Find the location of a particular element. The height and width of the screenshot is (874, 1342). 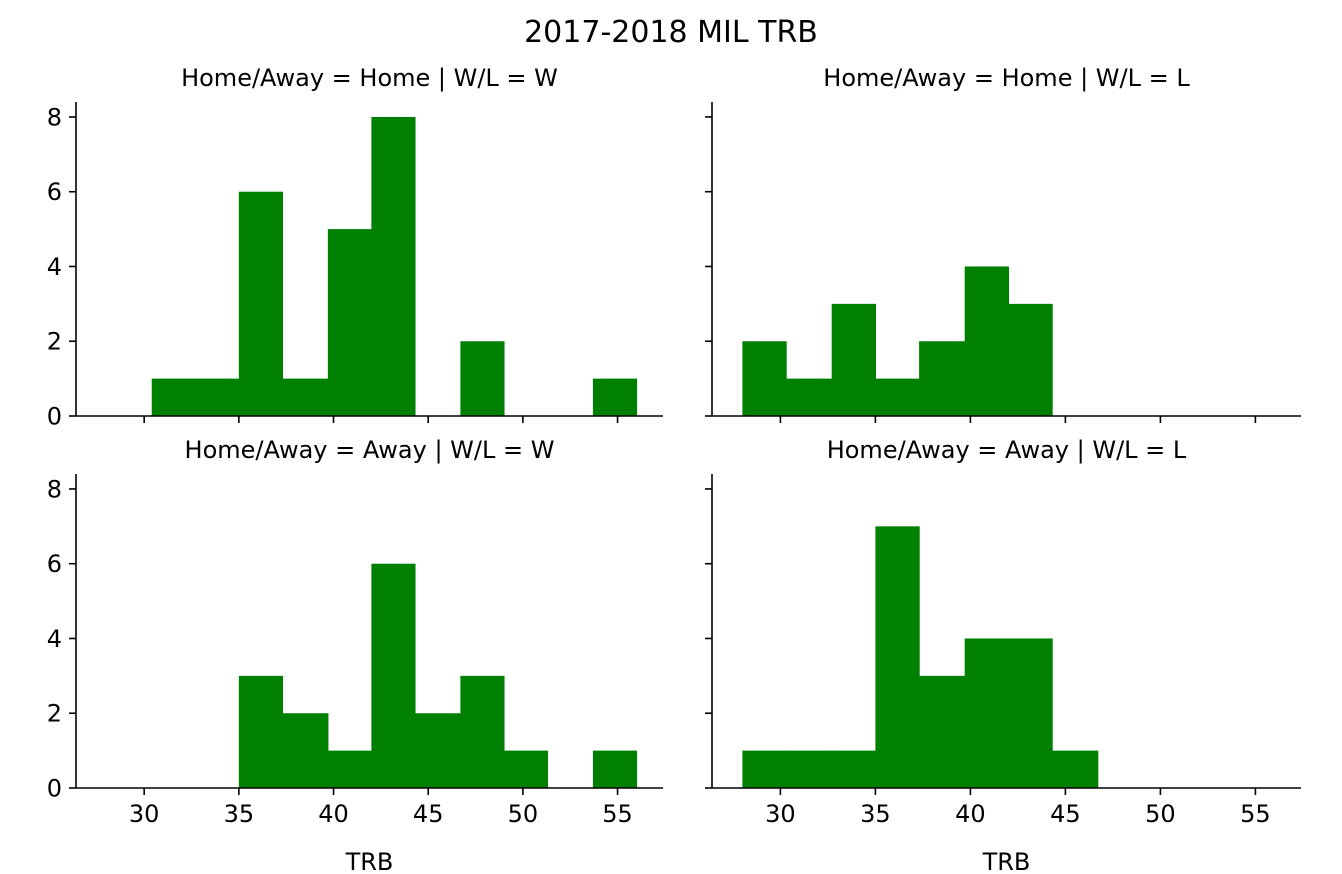

panel-title: Home/Away = Away | W/L = L is located at coordinates (1007, 450).